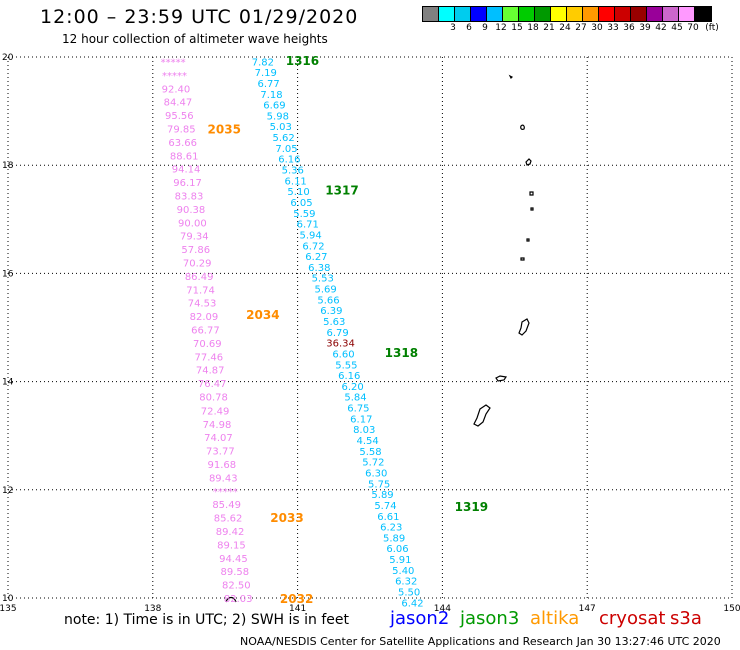  I want to click on wave-height-value: 5.91, so click(400, 560).